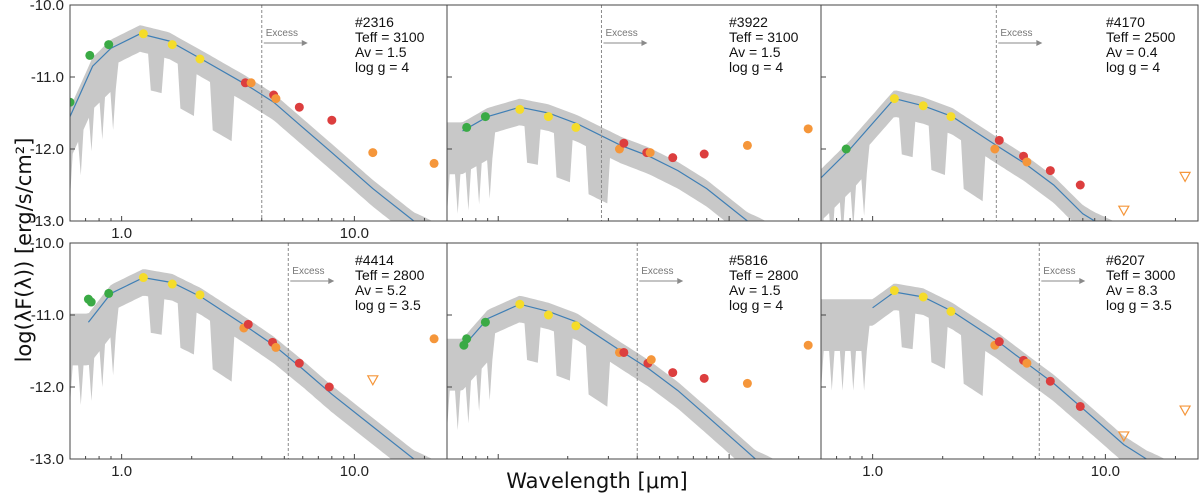 This screenshot has height=499, width=1200. Describe the element at coordinates (24, 250) in the screenshot. I see `y-axis-title: log(λF(λ)) [erg/s/cm²]` at that location.